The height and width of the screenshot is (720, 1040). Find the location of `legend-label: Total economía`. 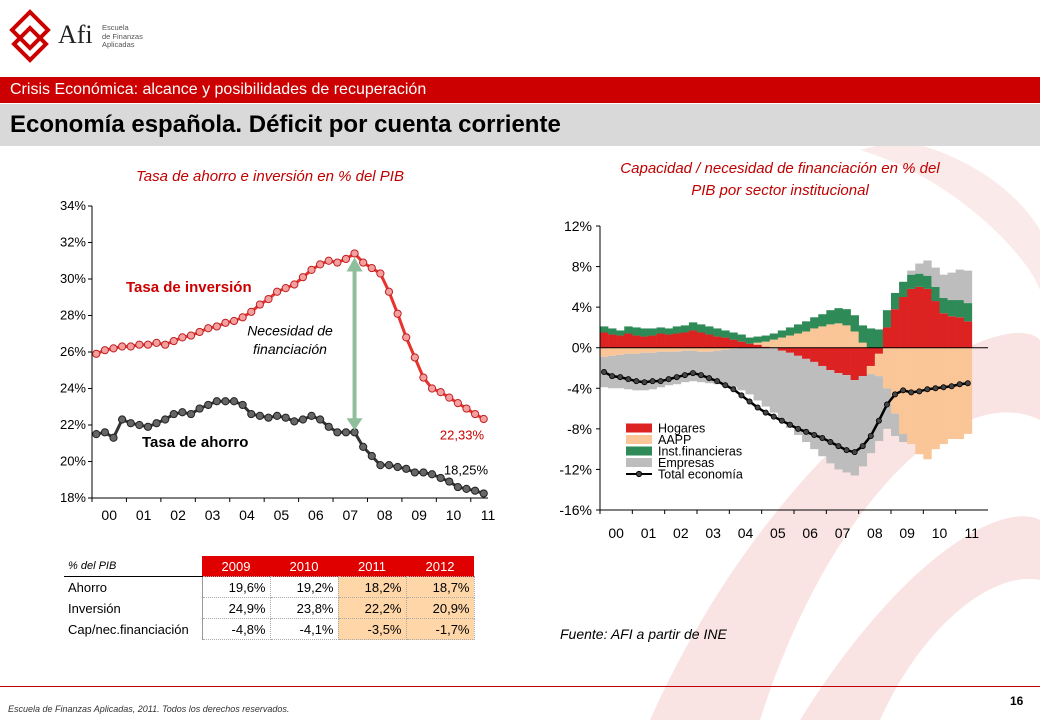

legend-label: Total economía is located at coordinates (700, 475).